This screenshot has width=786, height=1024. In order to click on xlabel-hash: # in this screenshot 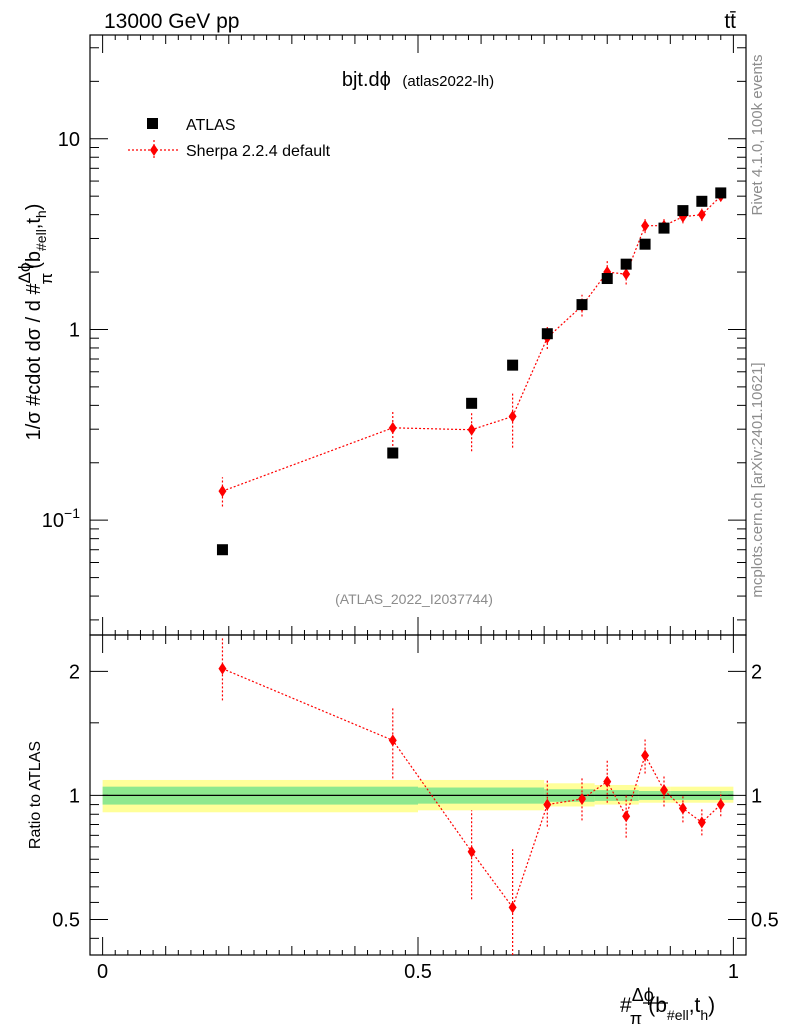, I will do `click(626, 1005)`.